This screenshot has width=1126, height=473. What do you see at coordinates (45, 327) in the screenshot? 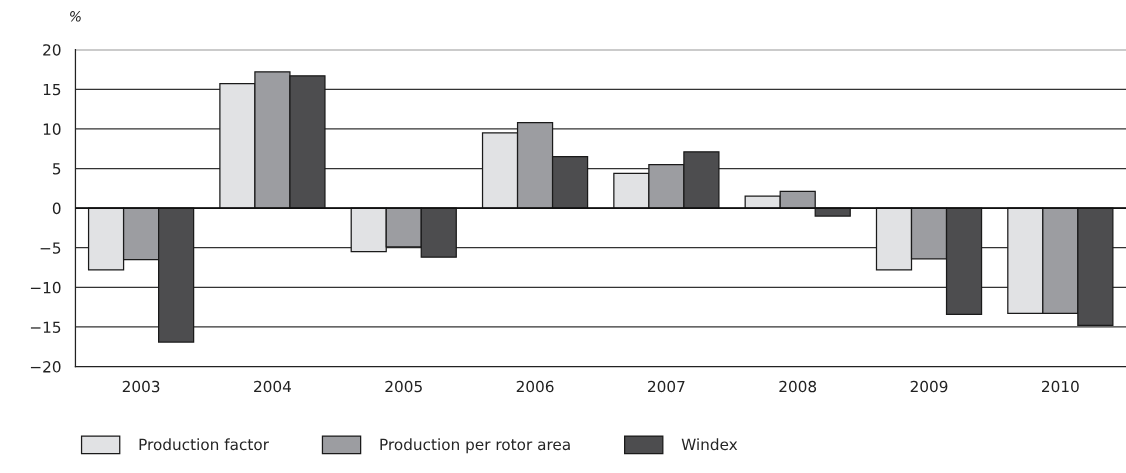
I see `y-tick-label: −15` at bounding box center [45, 327].